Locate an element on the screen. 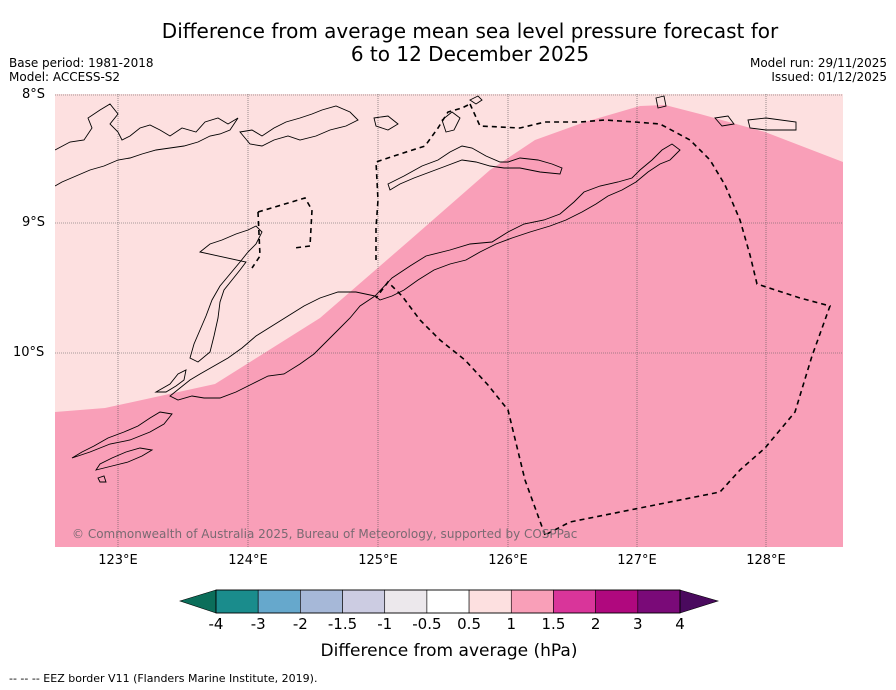 The height and width of the screenshot is (690, 896). colorbar-tick-11: 4 is located at coordinates (680, 624).